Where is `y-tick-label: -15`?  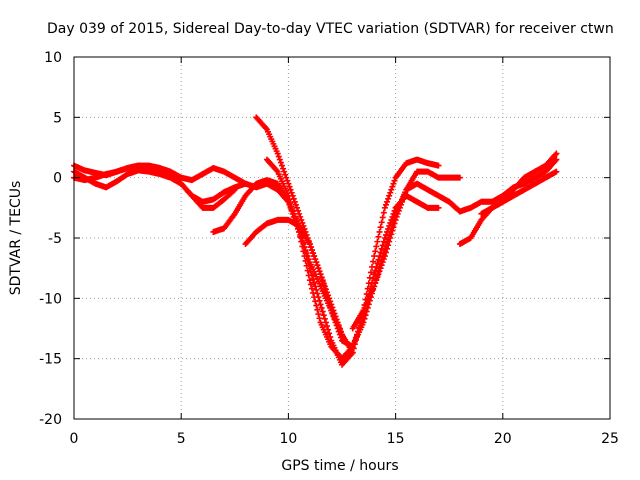 y-tick-label: -15 is located at coordinates (50, 360).